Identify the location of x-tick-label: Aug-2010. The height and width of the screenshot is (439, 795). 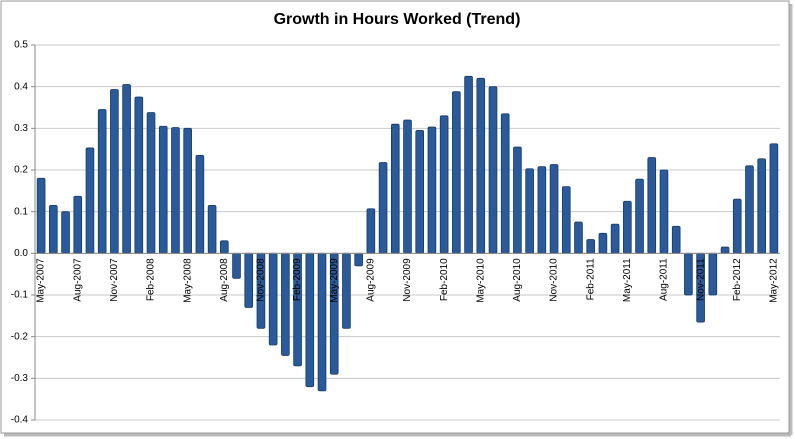
(517, 280).